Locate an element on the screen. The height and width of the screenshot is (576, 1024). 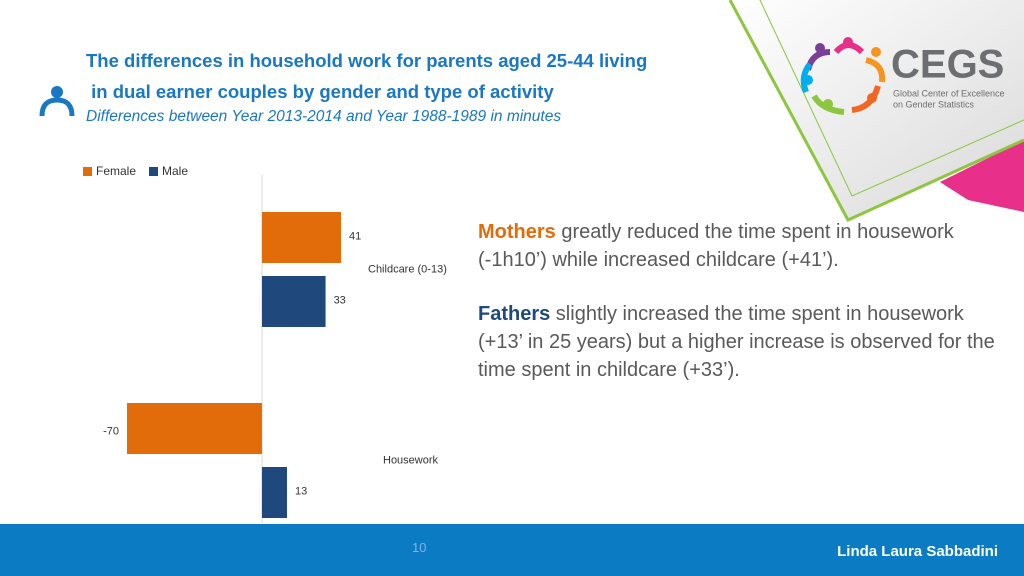
category-label: Housework is located at coordinates (411, 460).